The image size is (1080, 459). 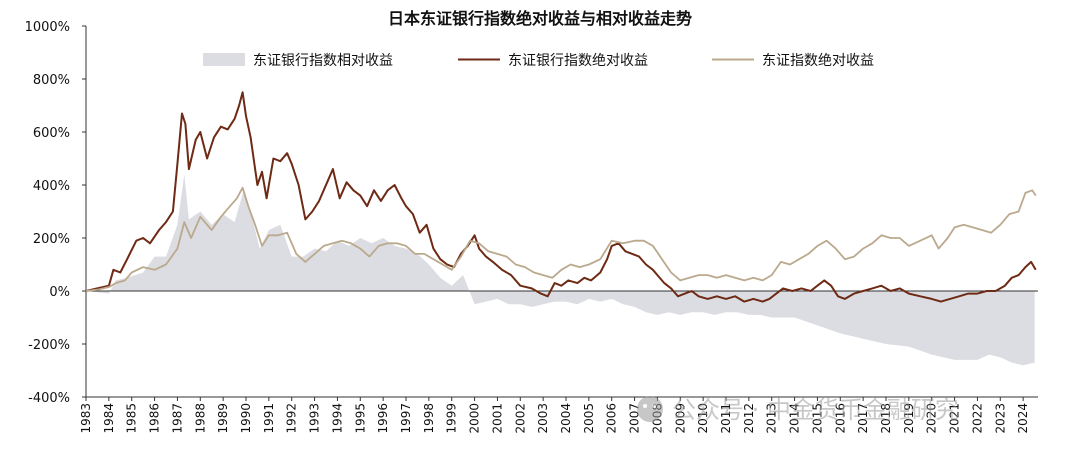 I want to click on x-tick-label: 1983, so click(x=86, y=418).